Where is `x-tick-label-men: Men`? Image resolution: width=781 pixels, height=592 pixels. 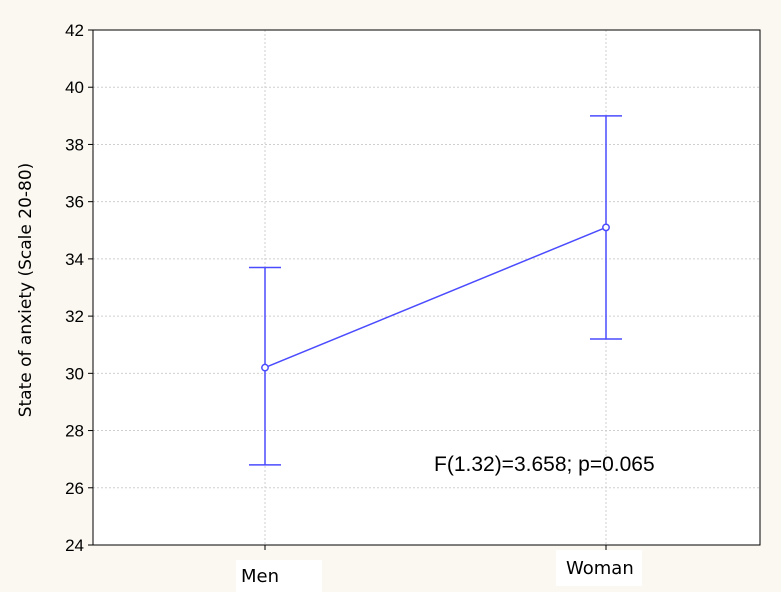 x-tick-label-men: Men is located at coordinates (260, 576).